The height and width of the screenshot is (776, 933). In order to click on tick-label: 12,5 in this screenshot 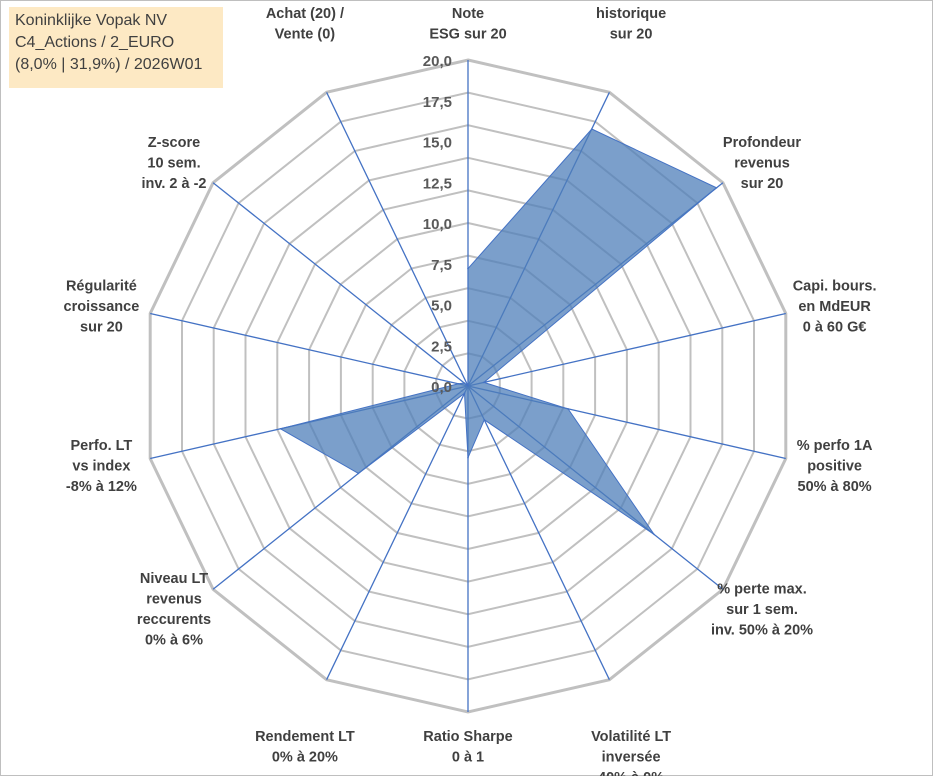, I will do `click(437, 183)`.